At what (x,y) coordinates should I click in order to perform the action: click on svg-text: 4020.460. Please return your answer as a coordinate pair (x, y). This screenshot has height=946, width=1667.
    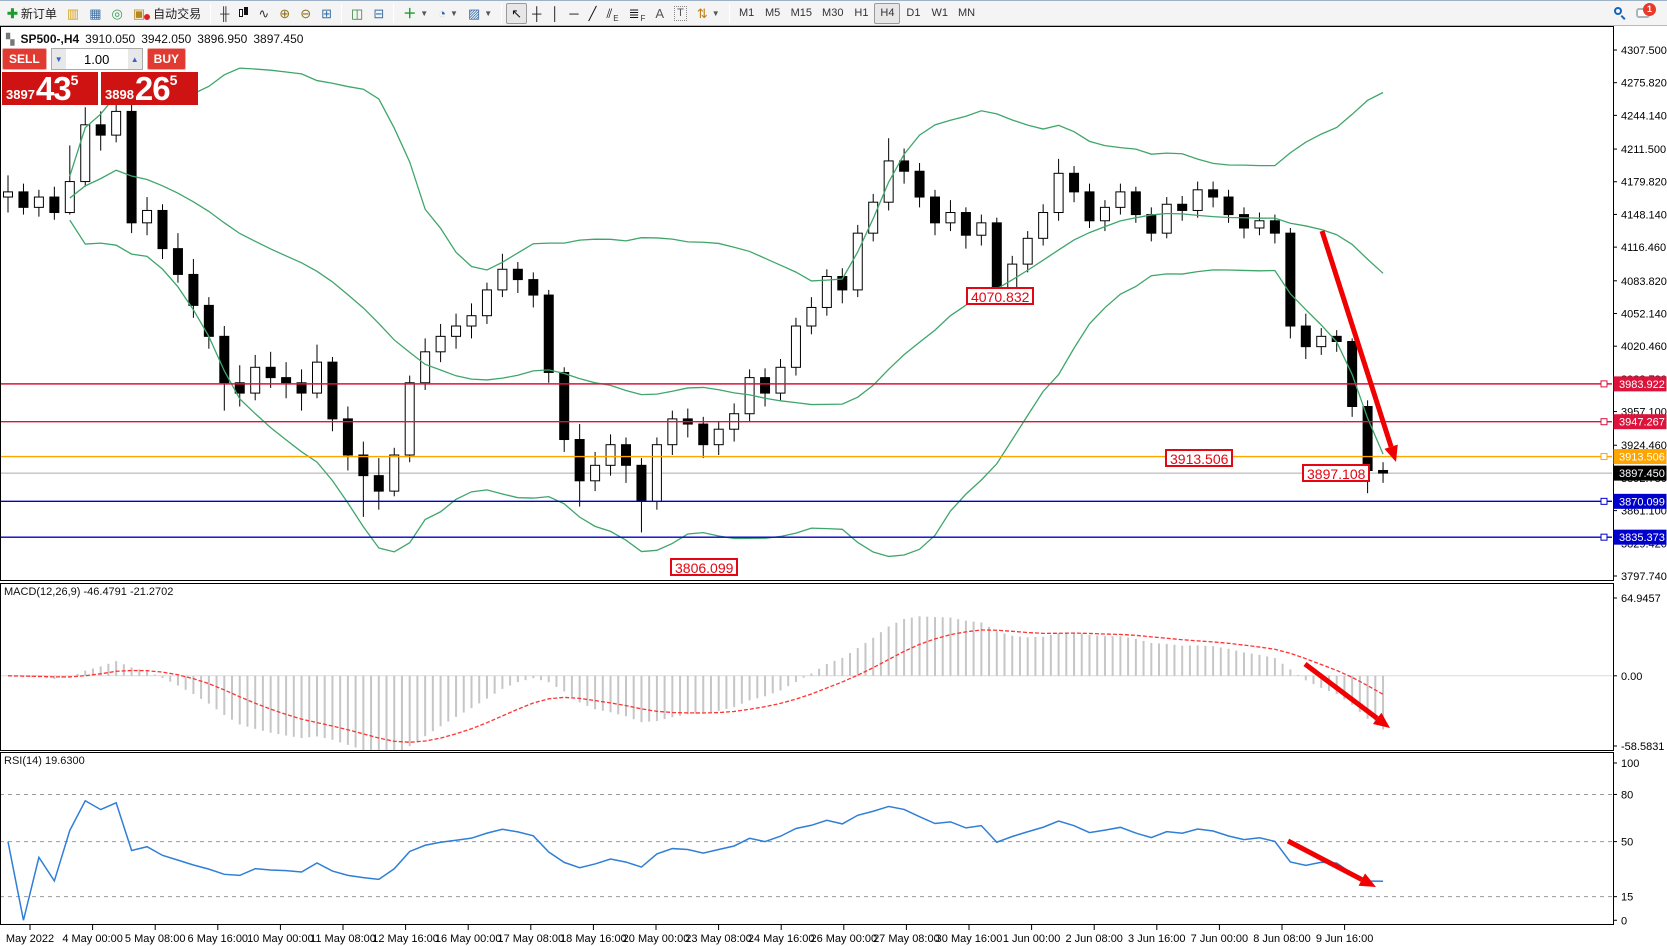
    Looking at the image, I should click on (1644, 347).